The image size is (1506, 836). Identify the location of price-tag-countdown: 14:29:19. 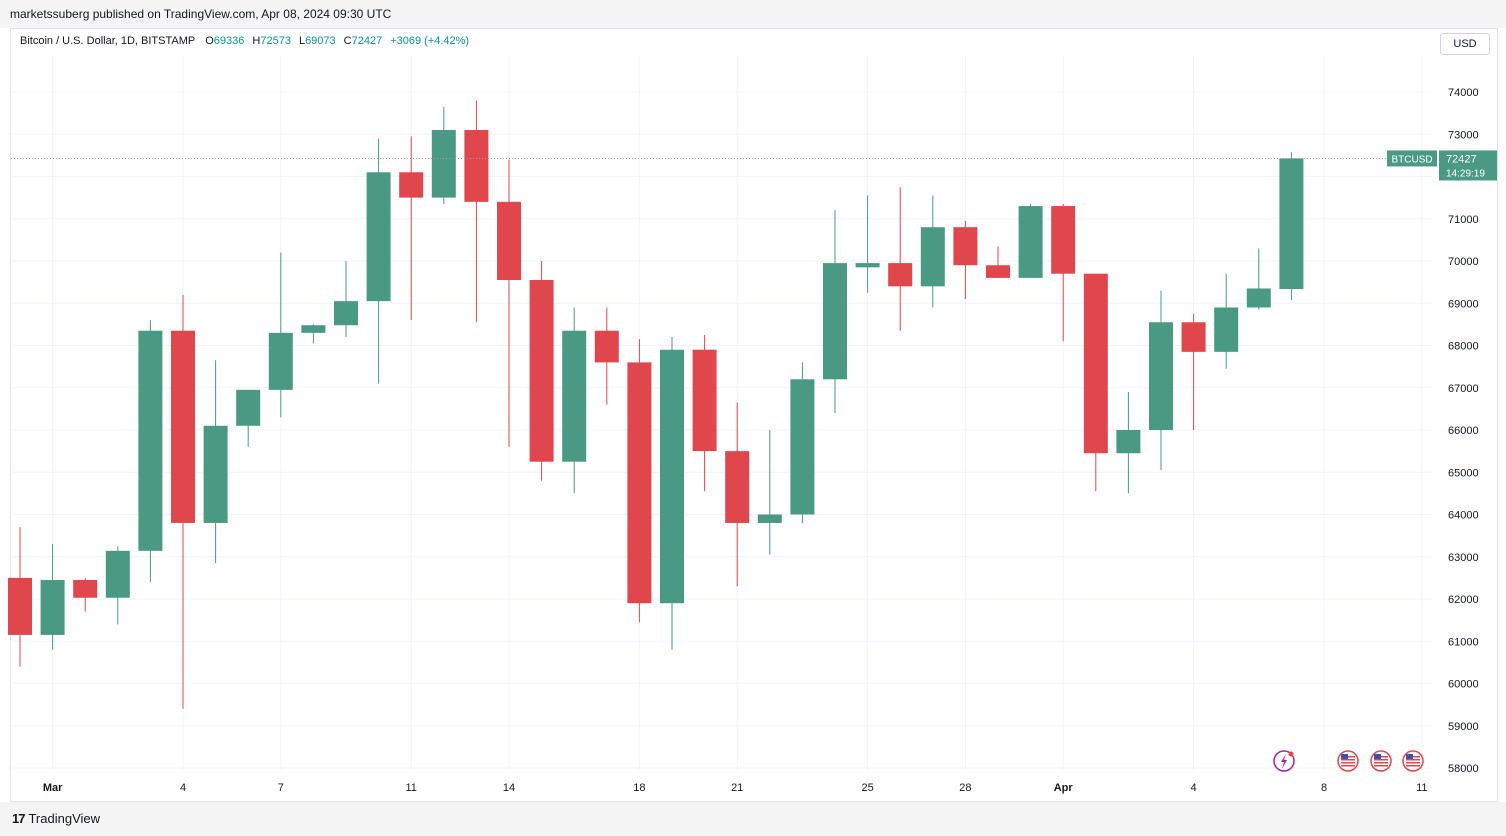
(1465, 173).